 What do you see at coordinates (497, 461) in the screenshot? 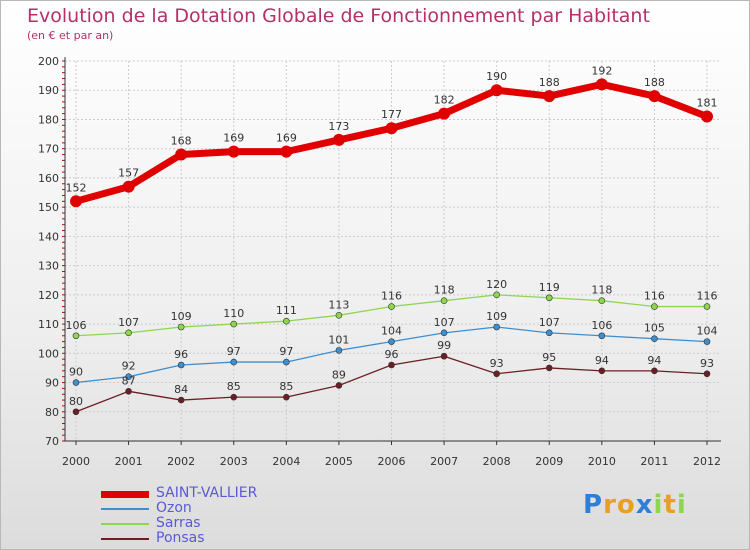
I see `x-tick-label: 2008` at bounding box center [497, 461].